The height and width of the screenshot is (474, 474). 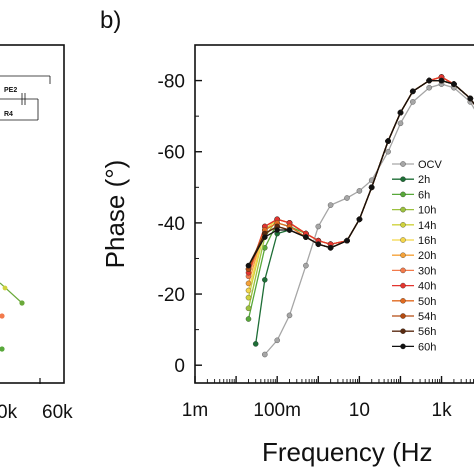 What do you see at coordinates (414, 347) in the screenshot?
I see `legend-item: 60h` at bounding box center [414, 347].